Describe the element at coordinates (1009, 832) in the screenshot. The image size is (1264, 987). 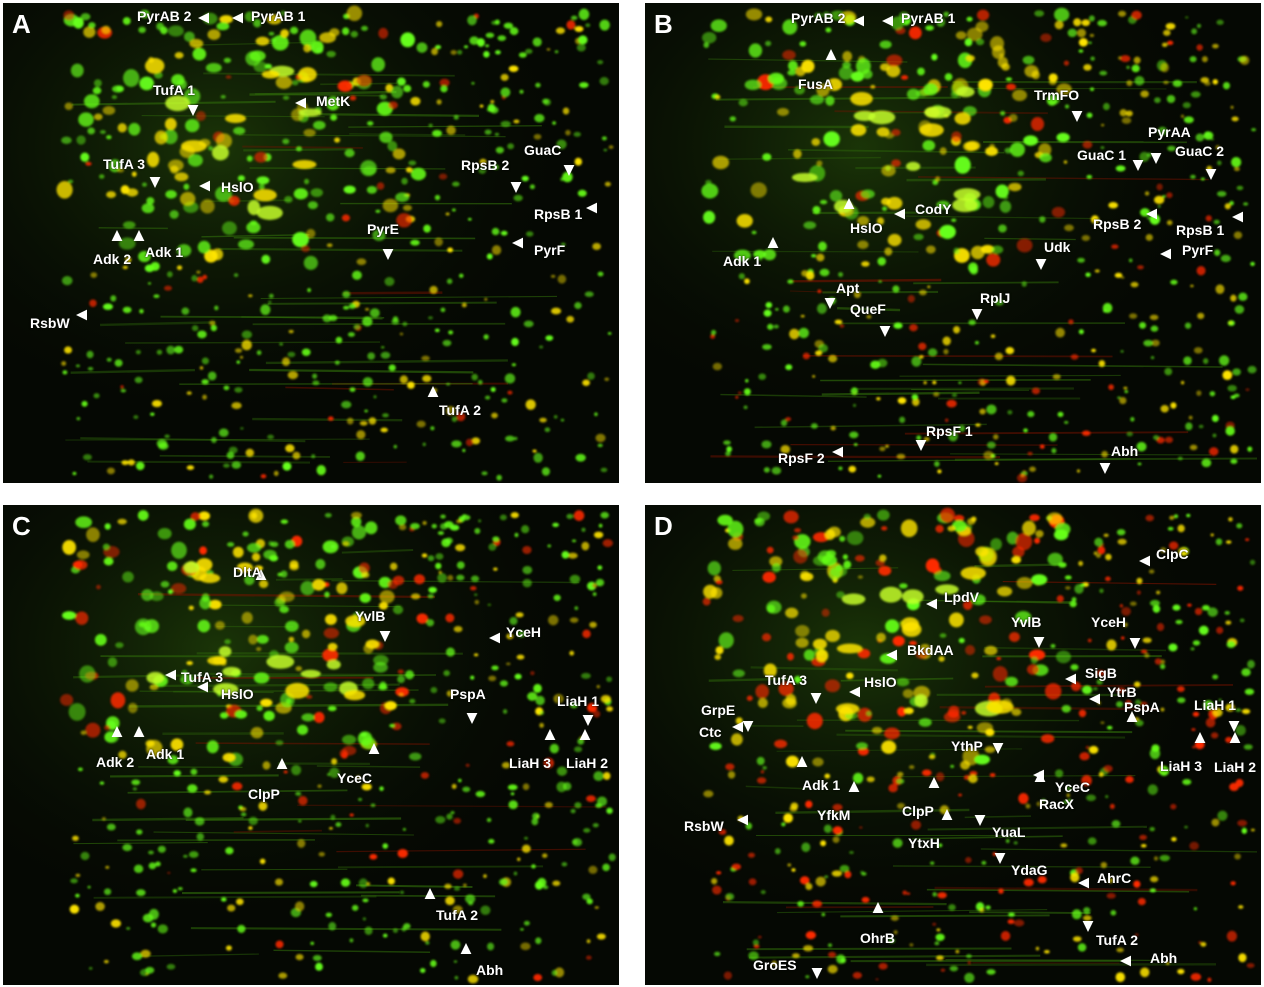
I see `spot-label: YuaL` at that location.